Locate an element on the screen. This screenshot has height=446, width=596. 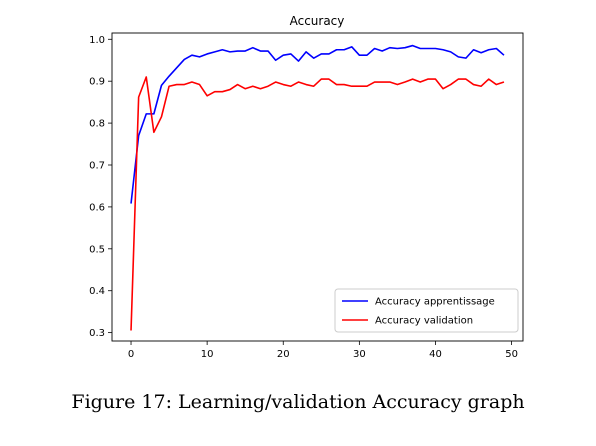
legend-box is located at coordinates (426, 310).